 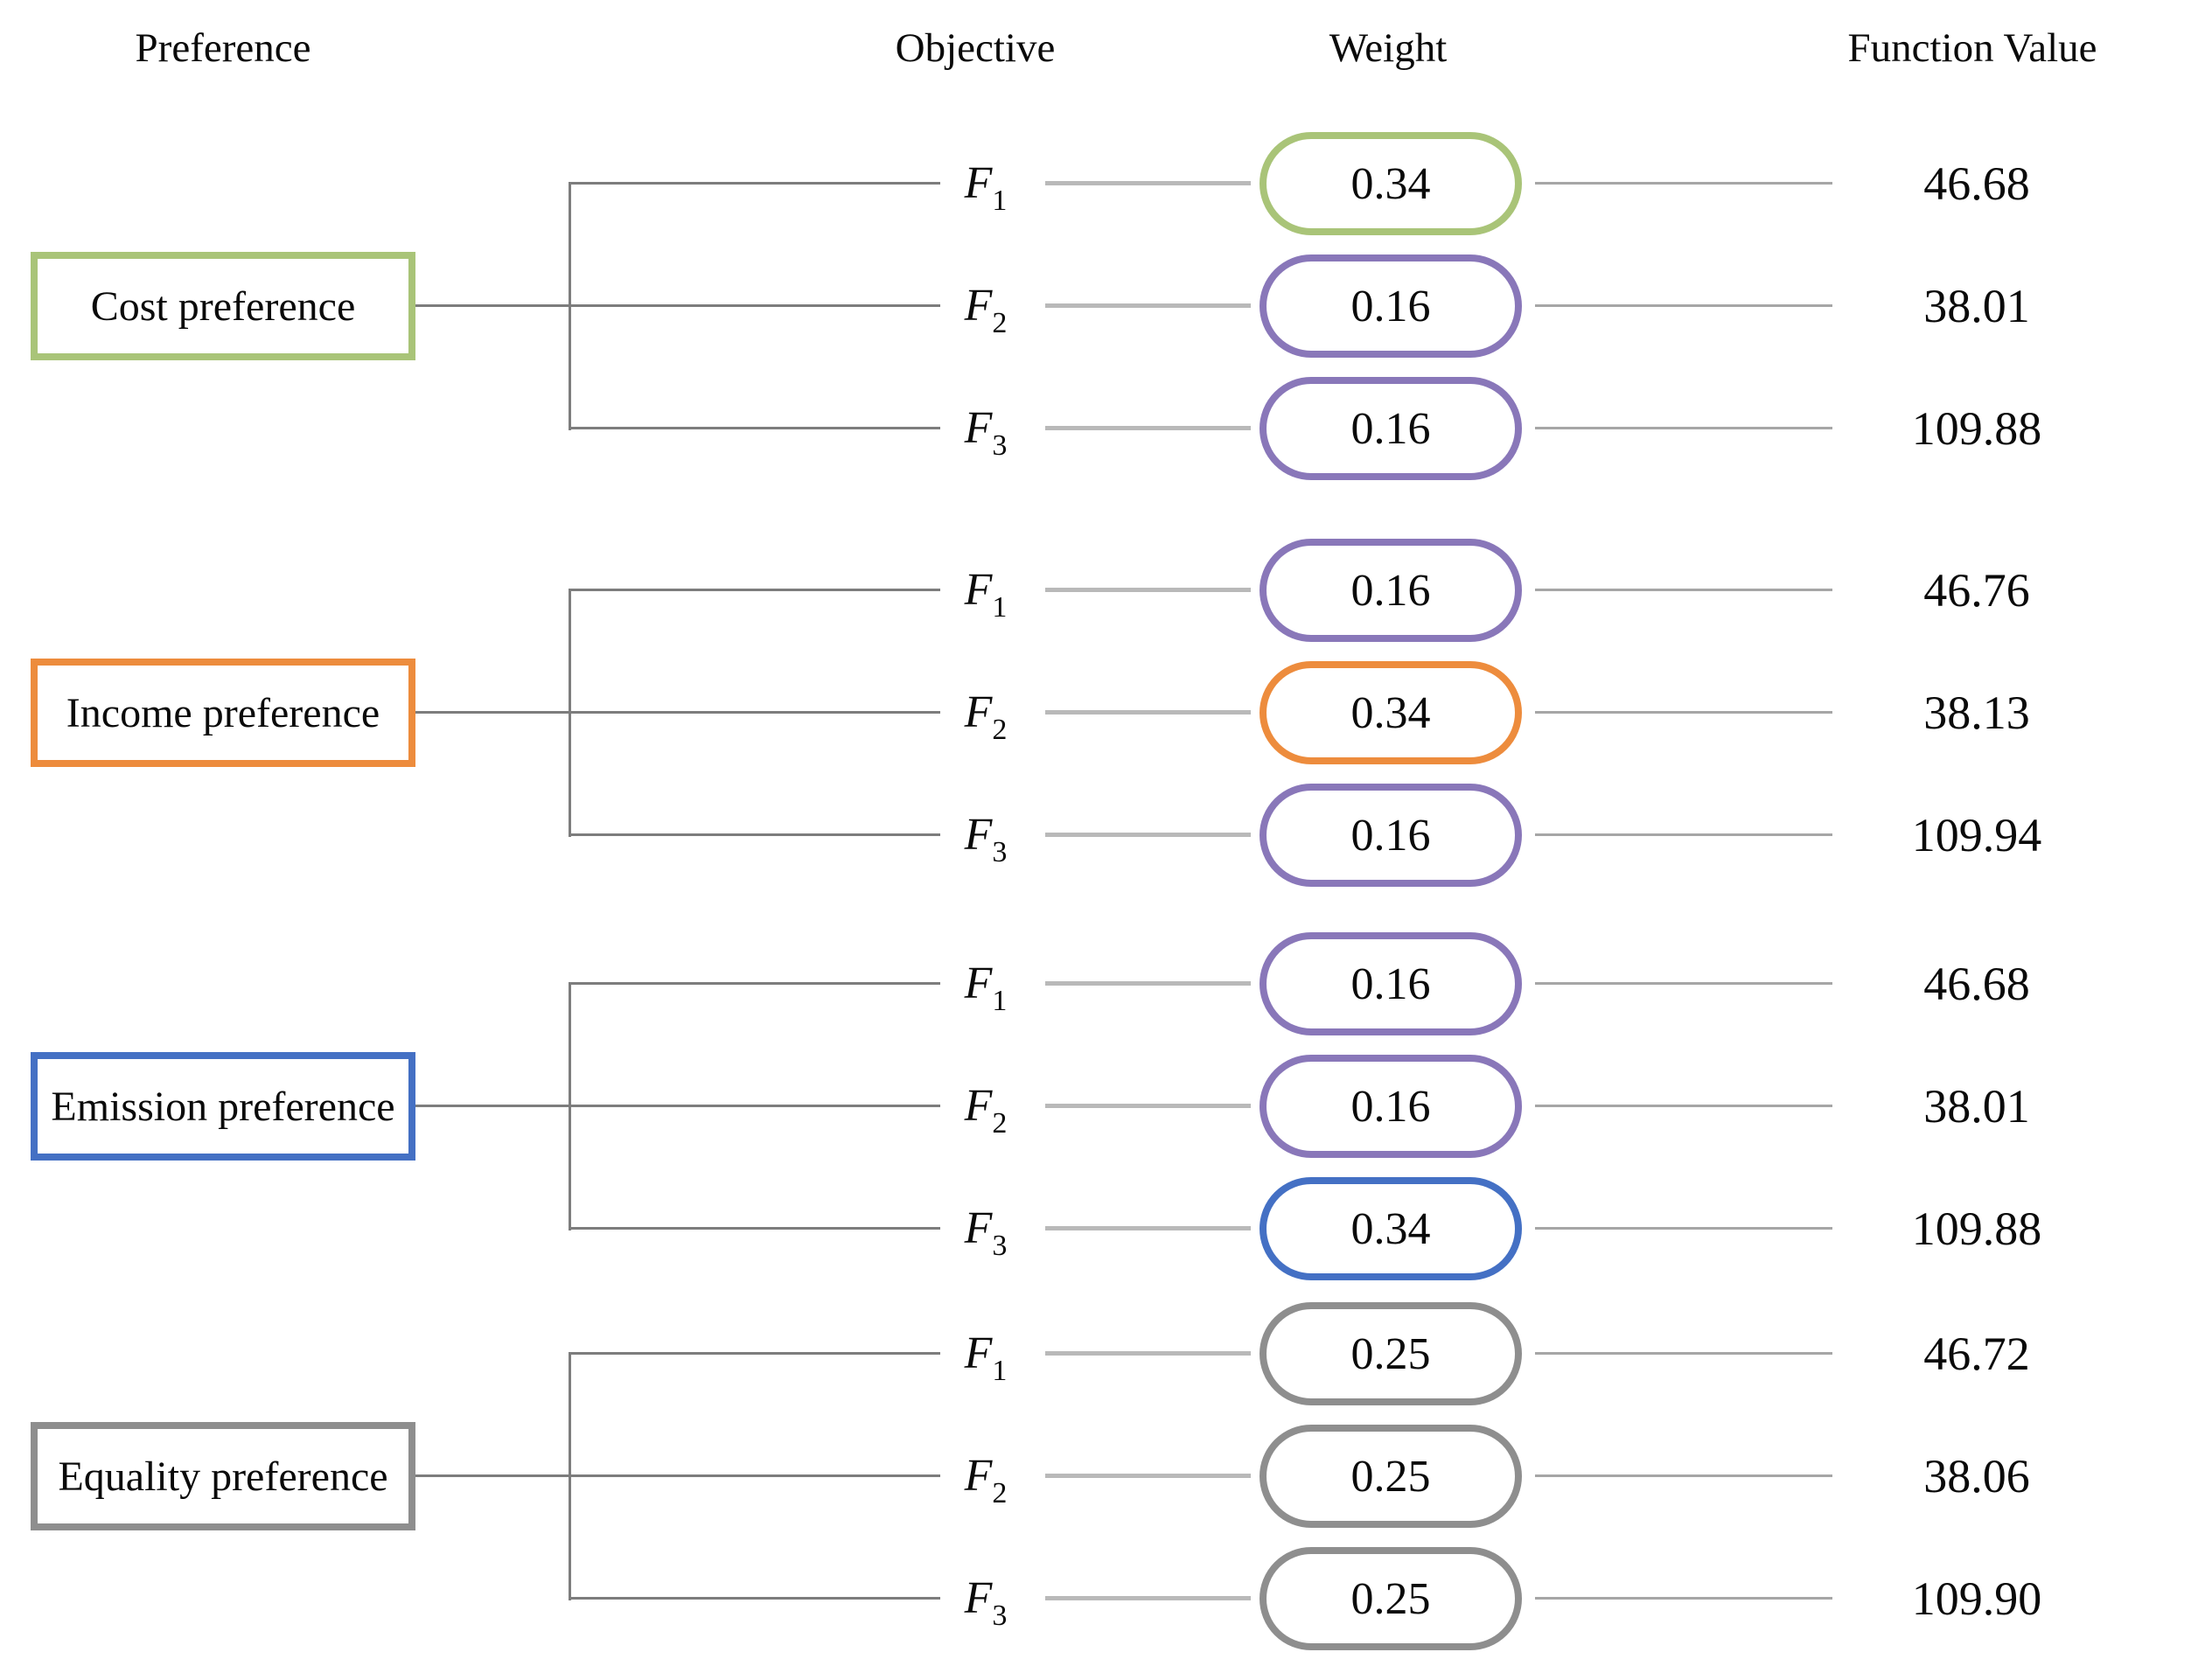 What do you see at coordinates (223, 48) in the screenshot?
I see `column-header-preference: Preference` at bounding box center [223, 48].